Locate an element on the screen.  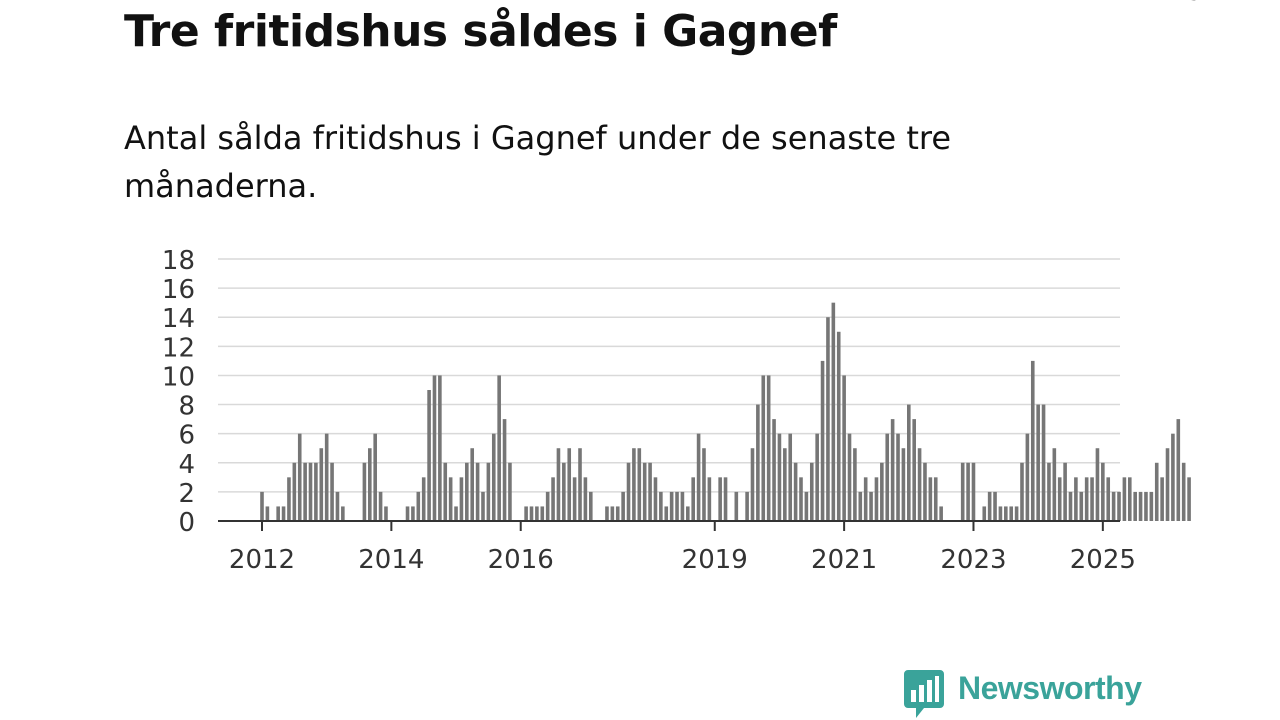
x-tick-label: 2019 is located at coordinates (715, 560).